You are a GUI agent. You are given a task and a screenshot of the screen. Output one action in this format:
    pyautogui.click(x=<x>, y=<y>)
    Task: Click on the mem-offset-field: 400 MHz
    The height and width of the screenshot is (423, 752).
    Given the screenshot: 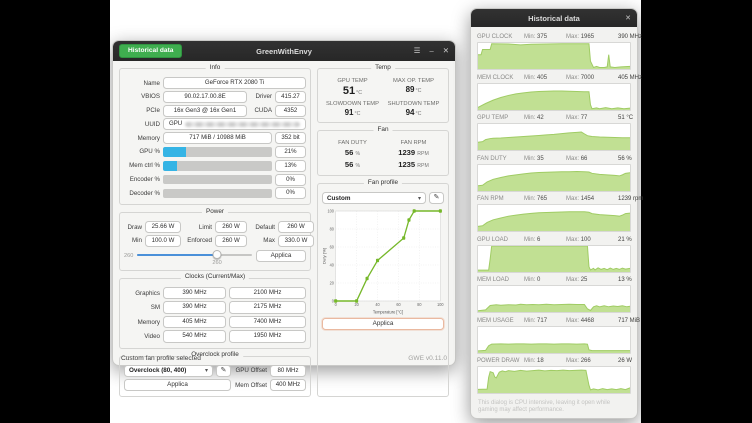 What is the action you would take?
    pyautogui.click(x=288, y=385)
    